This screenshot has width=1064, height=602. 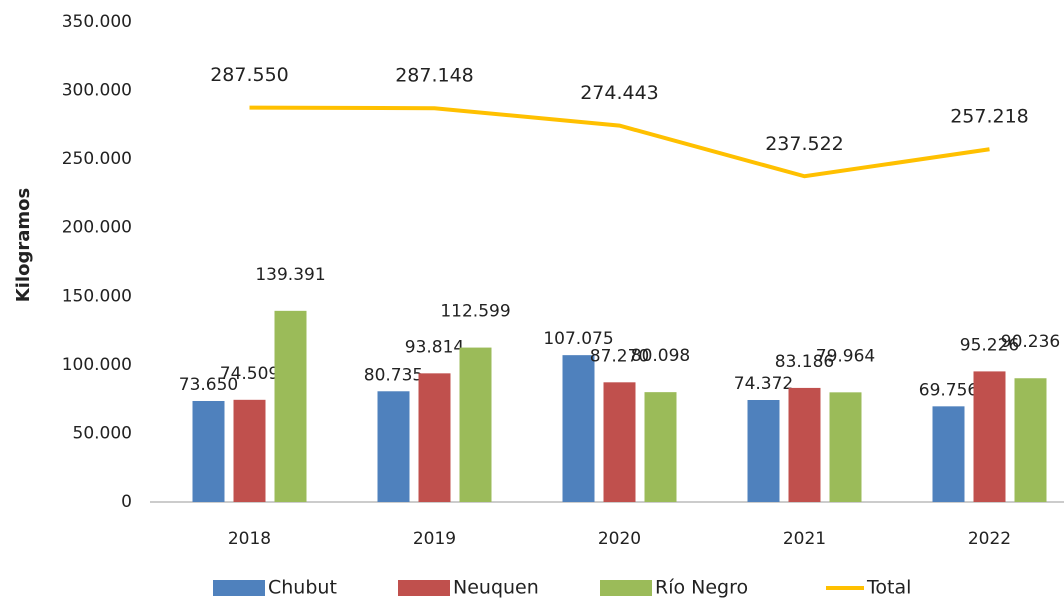 What do you see at coordinates (888, 588) in the screenshot?
I see `legend-label: Total` at bounding box center [888, 588].